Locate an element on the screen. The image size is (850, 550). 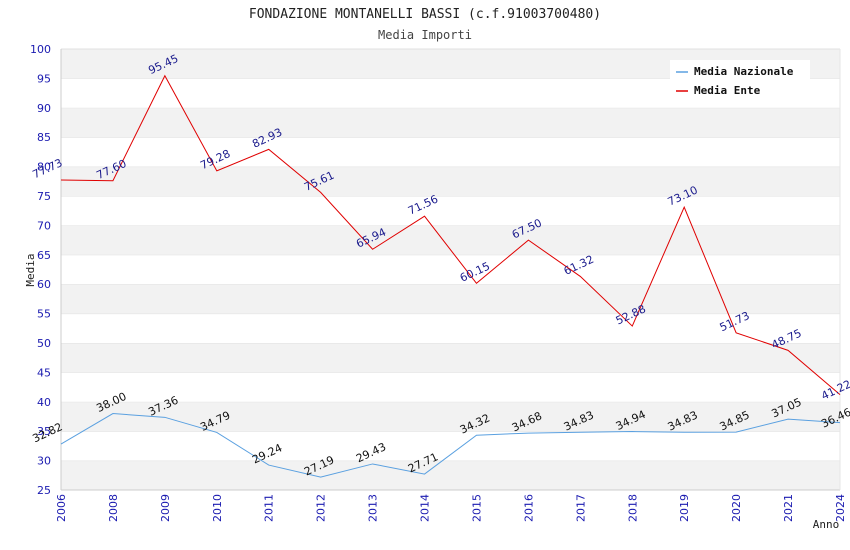
chart-subtitle: Media Importi is located at coordinates (425, 35).